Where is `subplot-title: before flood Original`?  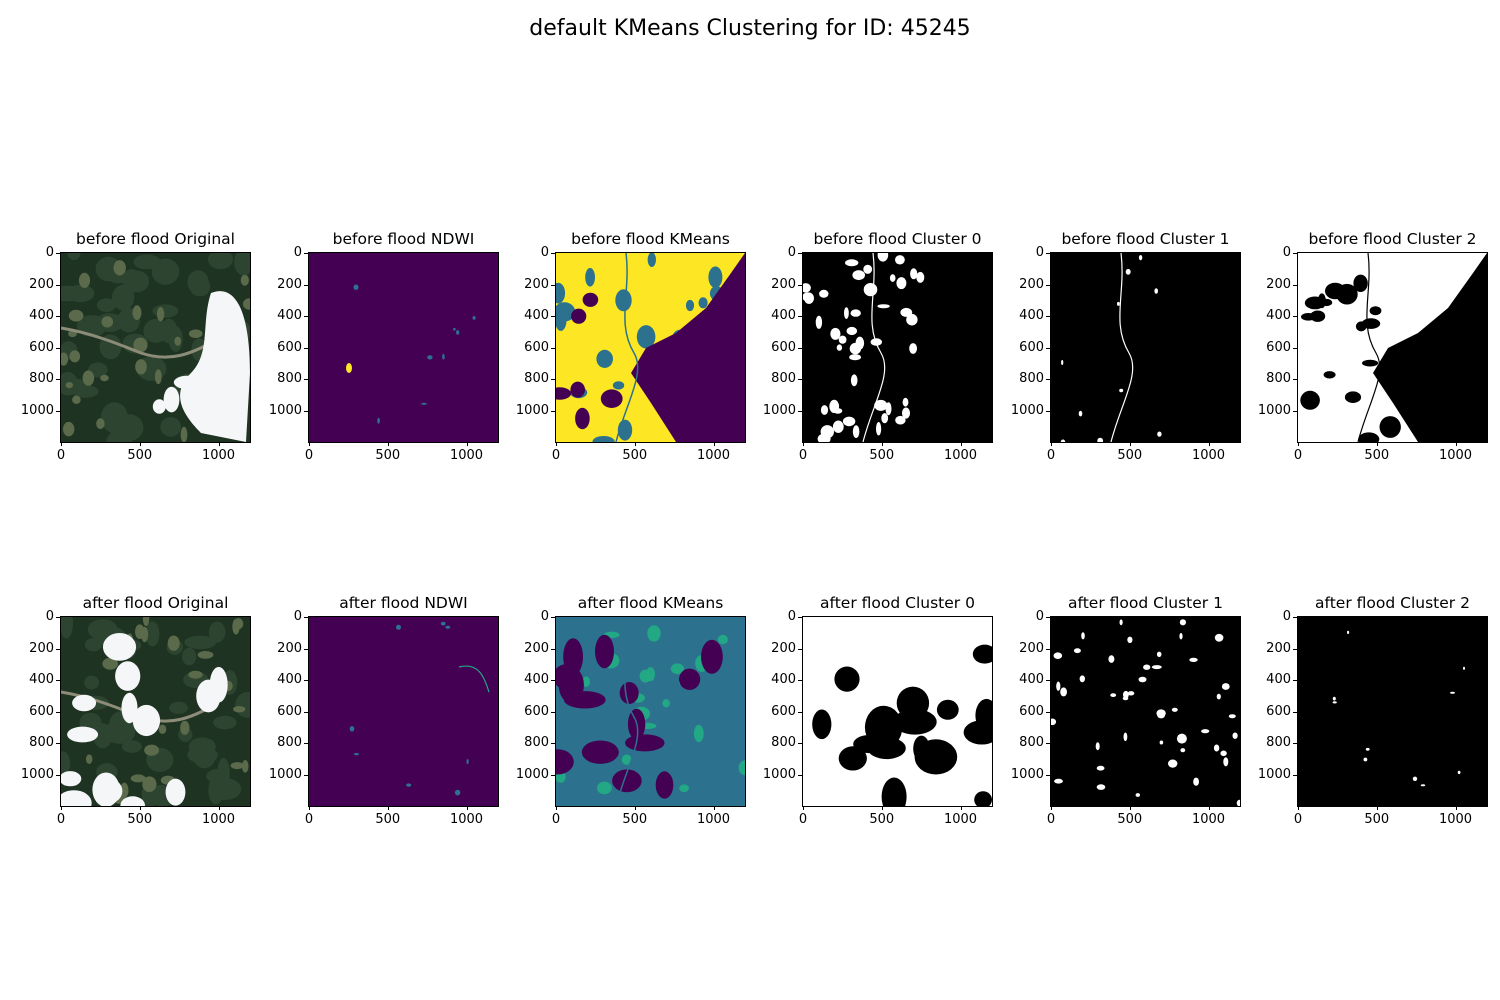
subplot-title: before flood Original is located at coordinates (155, 239).